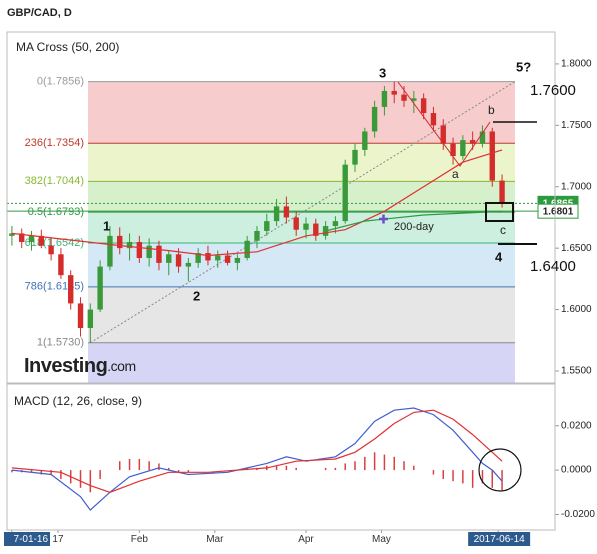 This screenshot has height=554, width=597. I want to click on fib-label: 0.5(1.6793), so click(56, 212).